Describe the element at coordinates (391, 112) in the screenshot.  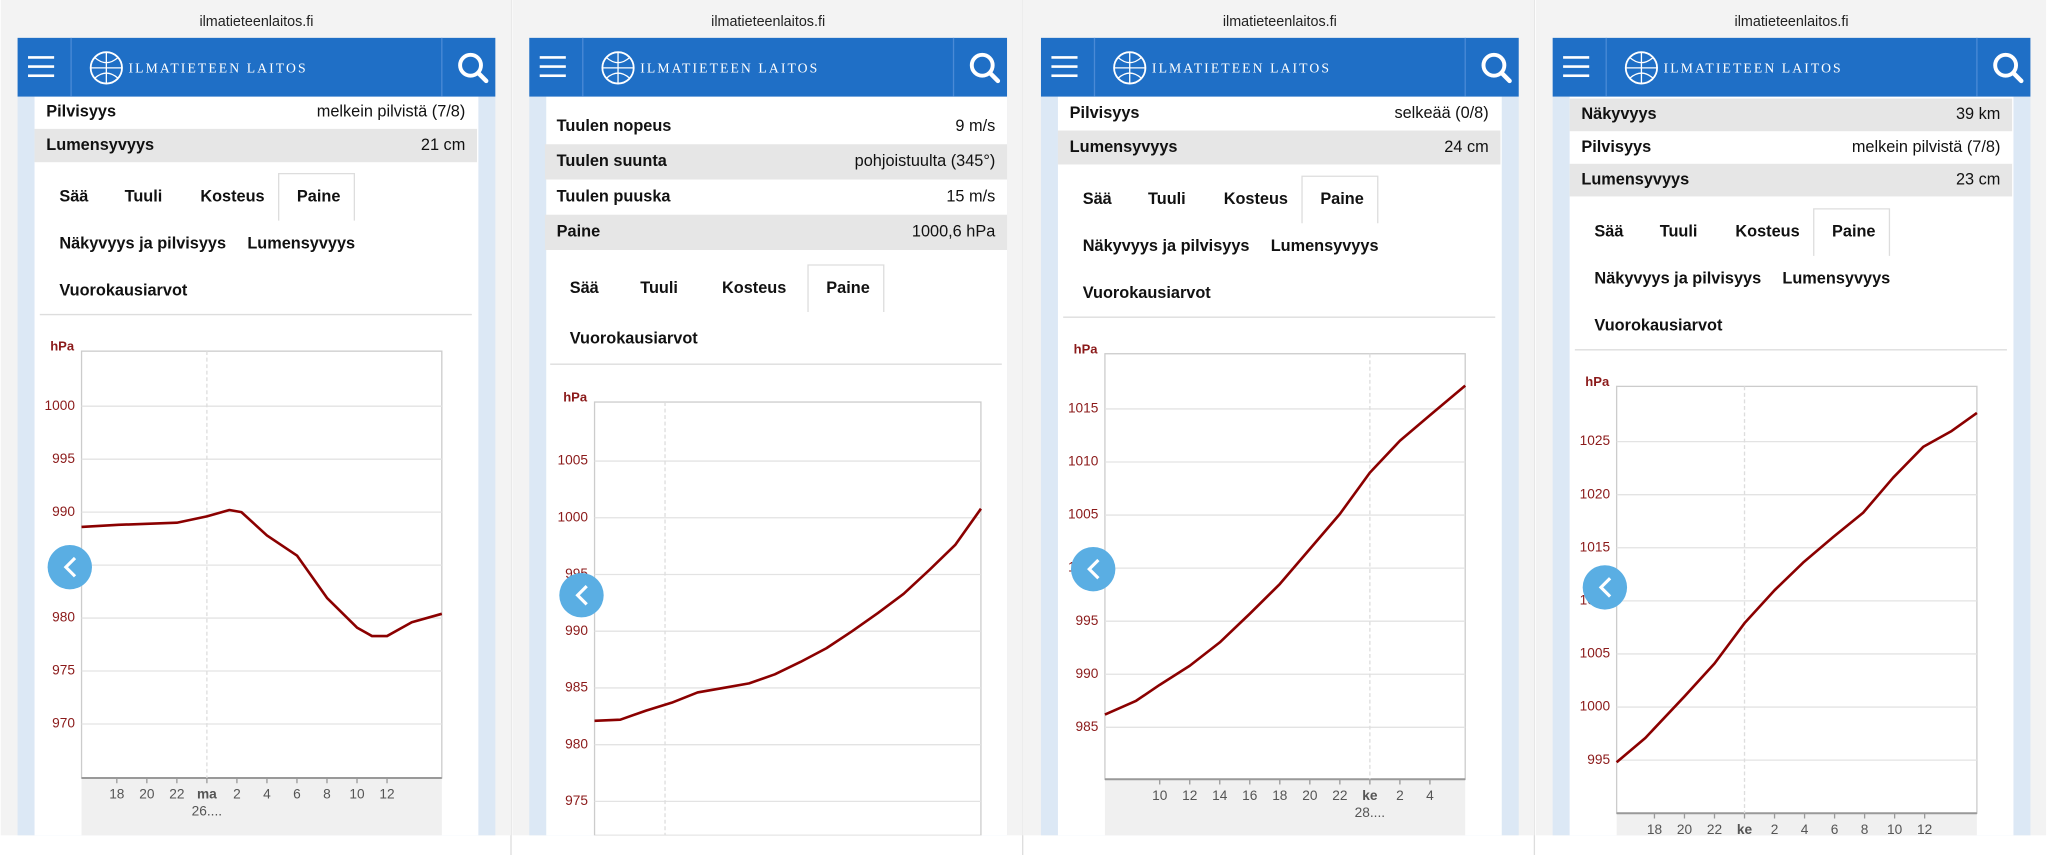
I see `row-value: melkein pilvistä (7/8)` at that location.